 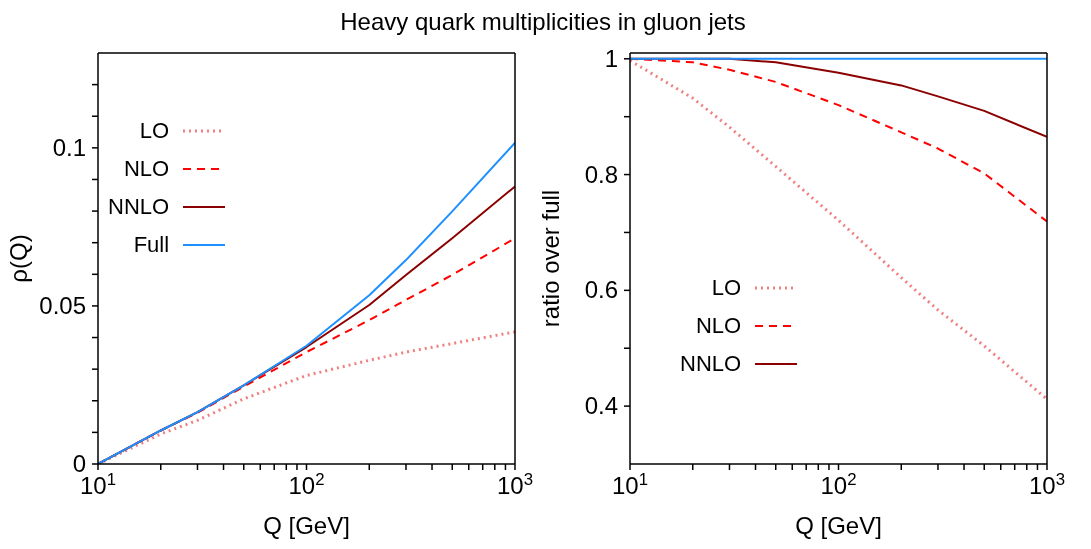 What do you see at coordinates (550, 258) in the screenshot?
I see `y-axis-title: ratio over full` at bounding box center [550, 258].